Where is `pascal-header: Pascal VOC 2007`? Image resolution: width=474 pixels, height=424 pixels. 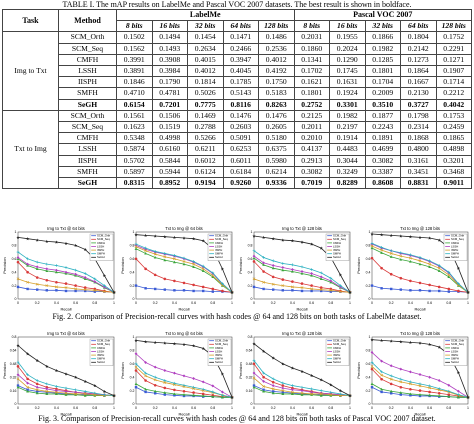
pascal-header: Pascal VOC 2007 is located at coordinates (382, 15).